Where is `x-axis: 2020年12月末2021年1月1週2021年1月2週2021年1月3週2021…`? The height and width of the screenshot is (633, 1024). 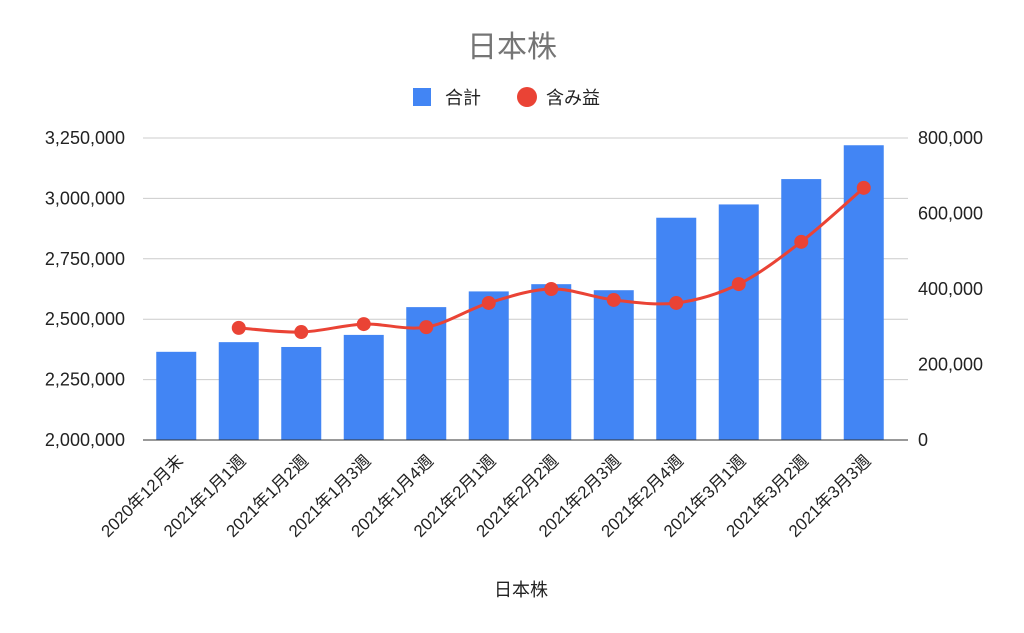 x-axis: 2020年12月末2021年1月1週2021年1月2週2021年1月3週2021… is located at coordinates (485, 496).